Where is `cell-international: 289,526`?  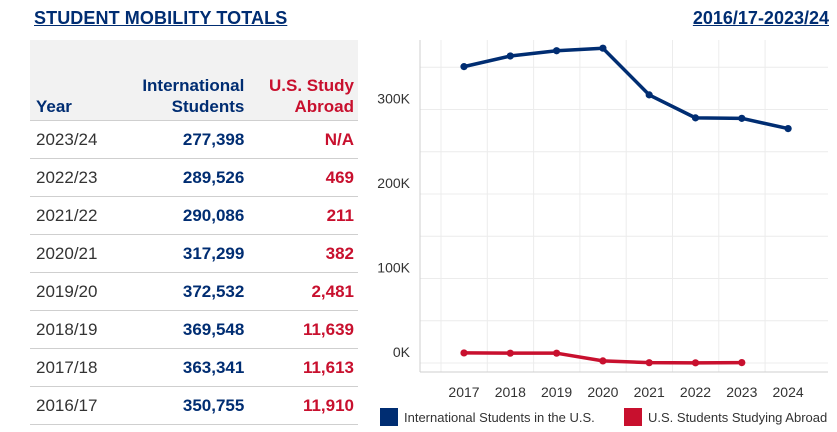
cell-international: 289,526 is located at coordinates (175, 177).